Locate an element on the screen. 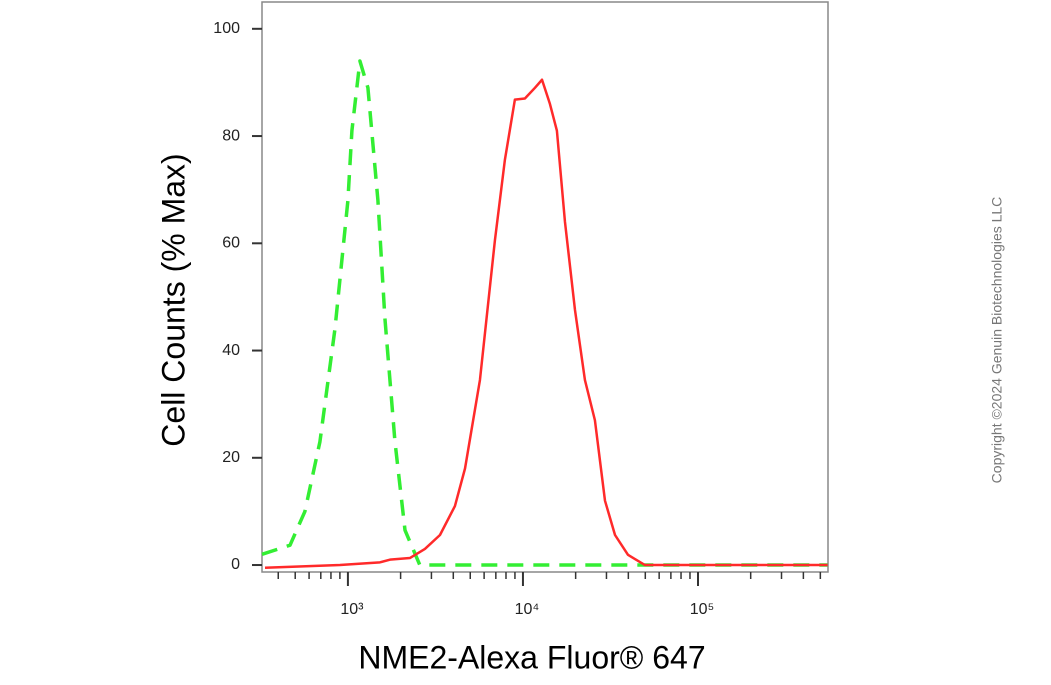 The width and height of the screenshot is (1051, 685). x-tick-label: 10⁴ is located at coordinates (527, 609).